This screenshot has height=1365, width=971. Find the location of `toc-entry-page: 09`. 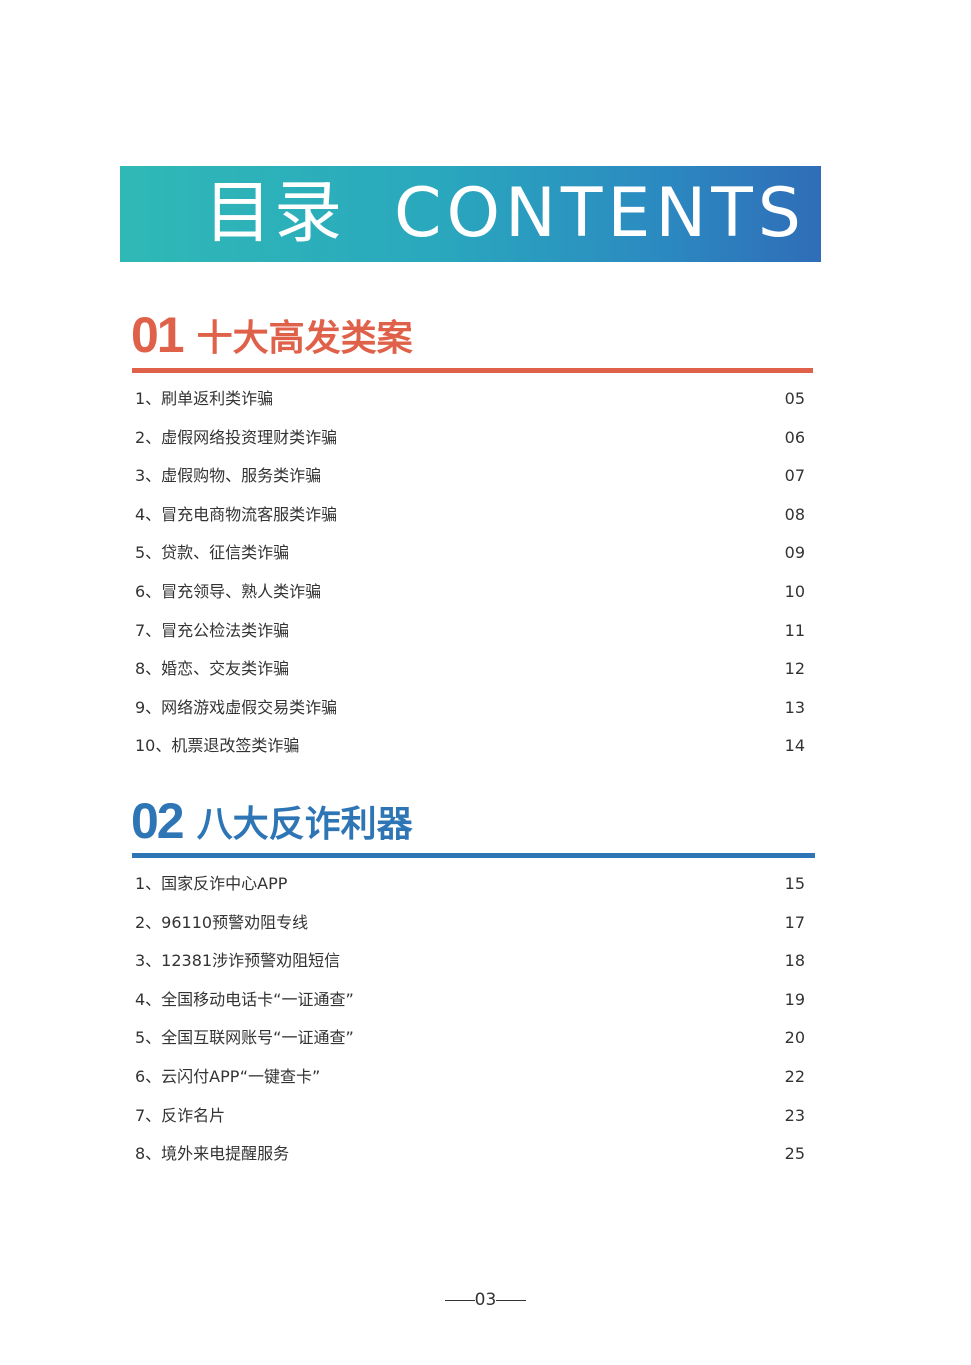

toc-entry-page: 09 is located at coordinates (794, 553).